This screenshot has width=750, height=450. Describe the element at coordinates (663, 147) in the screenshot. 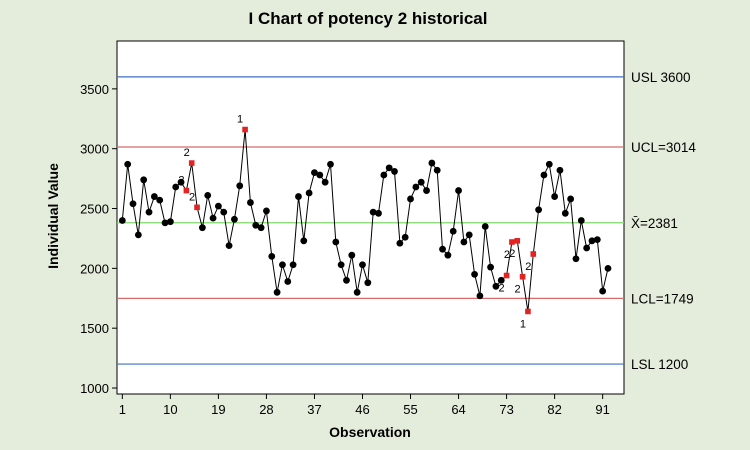

I see `reference-label-1: UCL=3014` at that location.